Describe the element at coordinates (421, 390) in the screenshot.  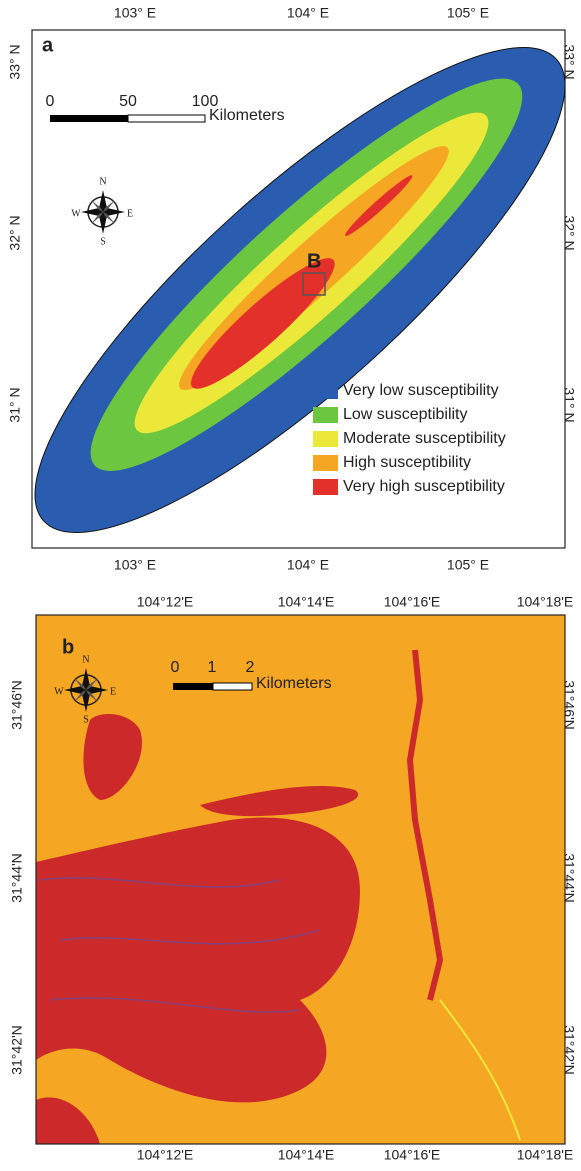
I see `legend-label: Very low susceptibility` at that location.